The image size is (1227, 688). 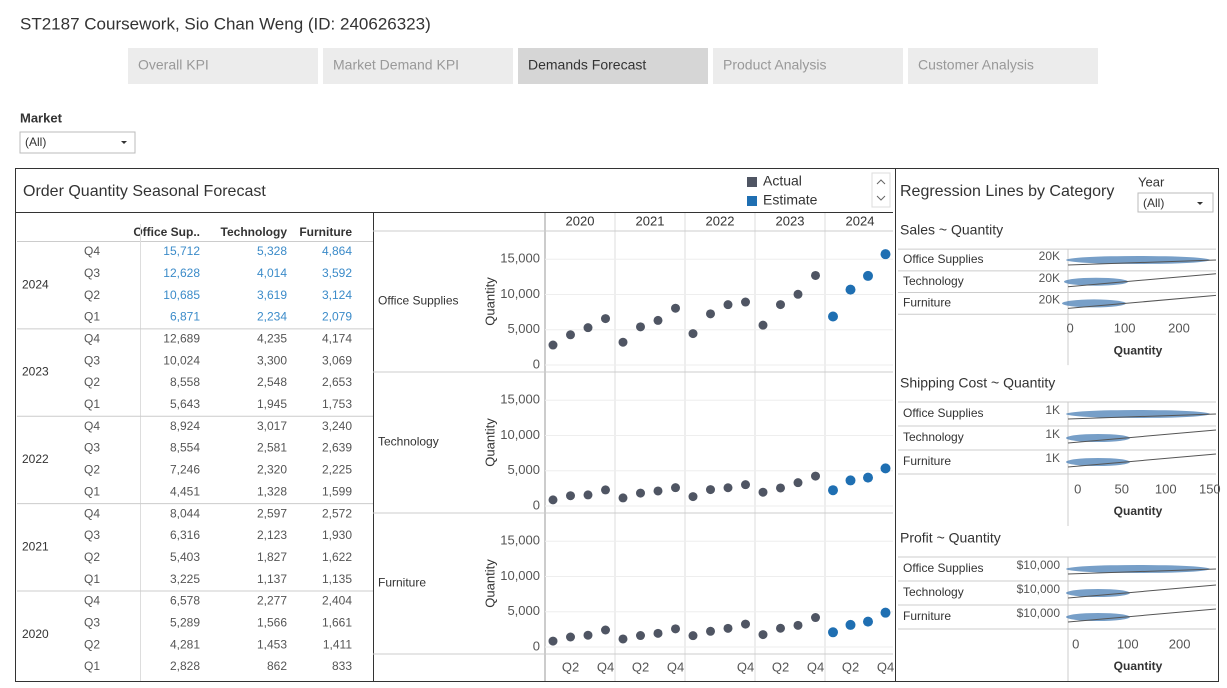 I want to click on cell: 6,871, so click(x=185, y=317).